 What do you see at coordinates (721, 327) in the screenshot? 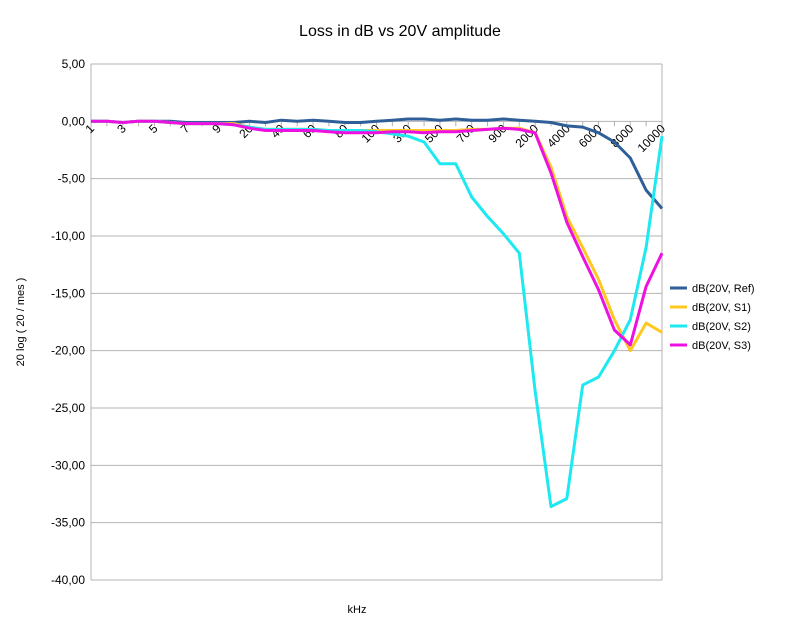
I see `legend-entry: dB(20V, S2)` at bounding box center [721, 327].